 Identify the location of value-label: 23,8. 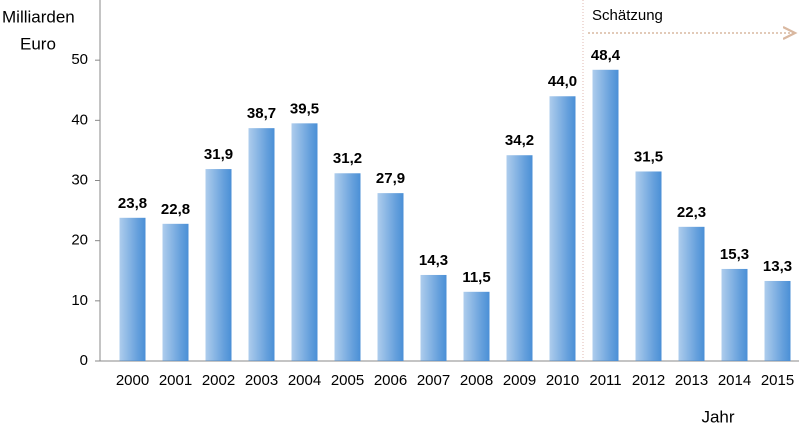
(132, 203).